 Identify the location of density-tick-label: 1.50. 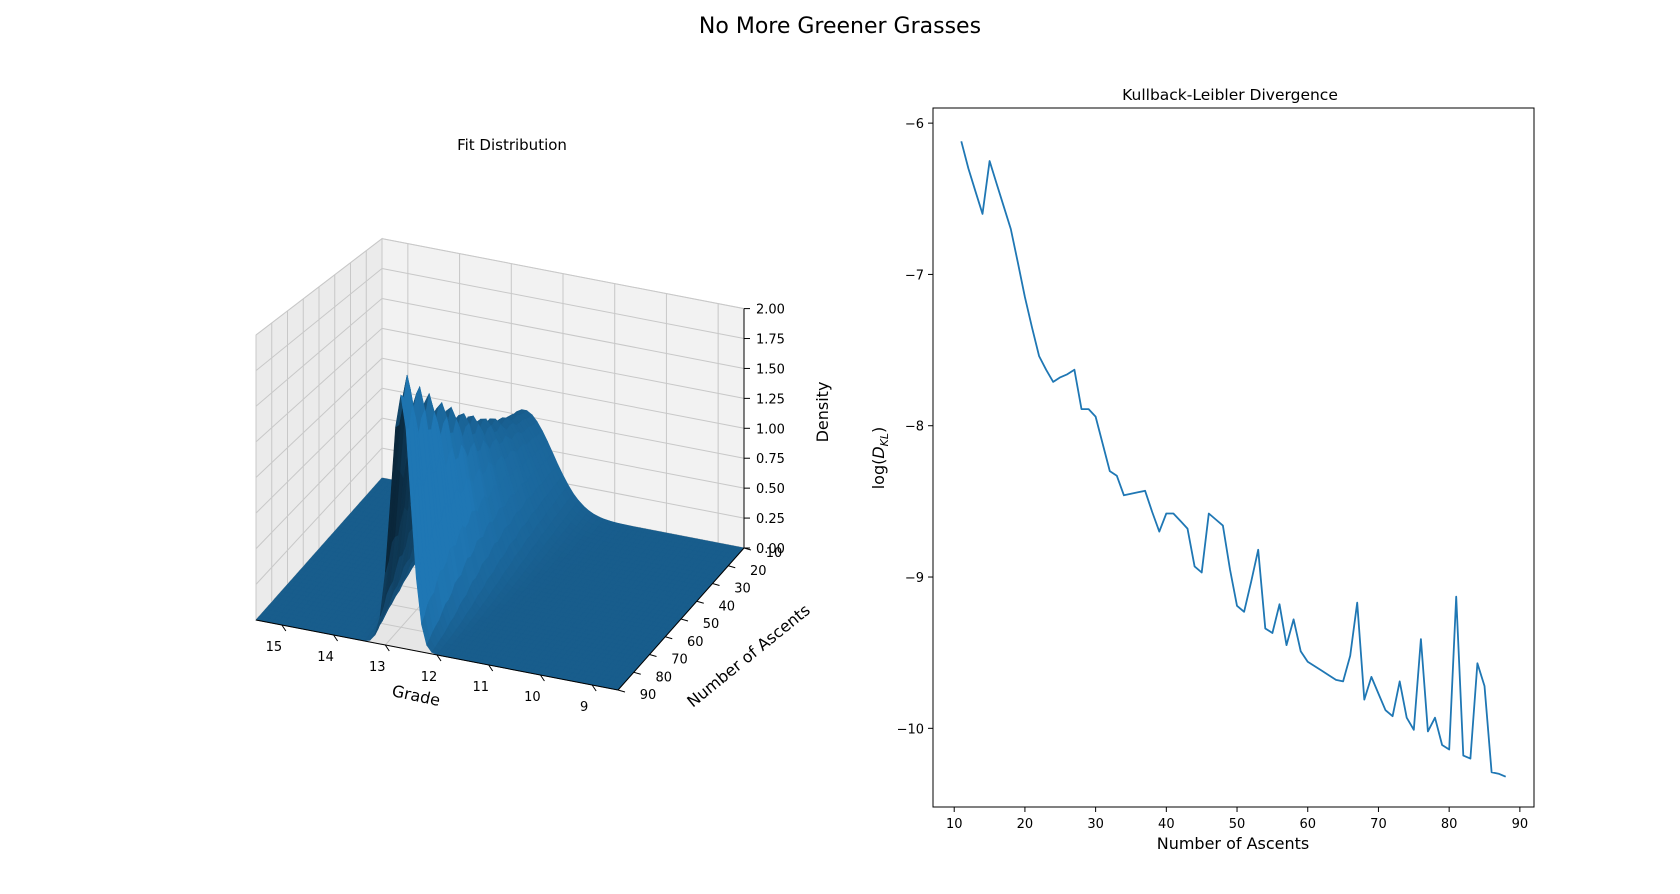
(770, 369).